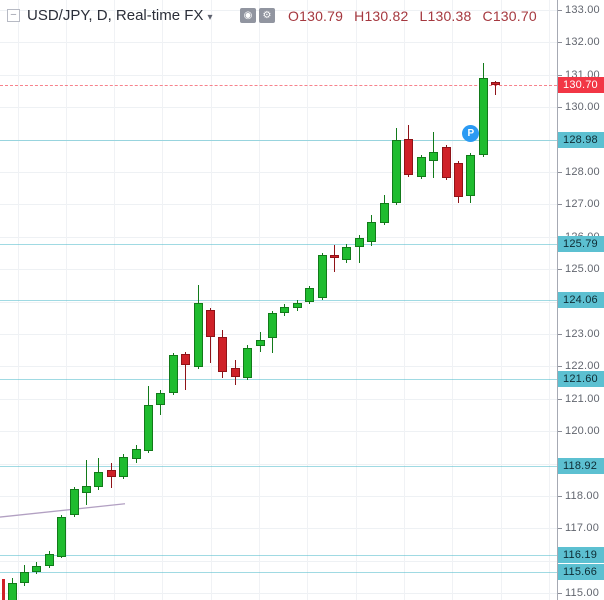 This screenshot has height=600, width=604. I want to click on gear-icon: ⚙, so click(267, 15).